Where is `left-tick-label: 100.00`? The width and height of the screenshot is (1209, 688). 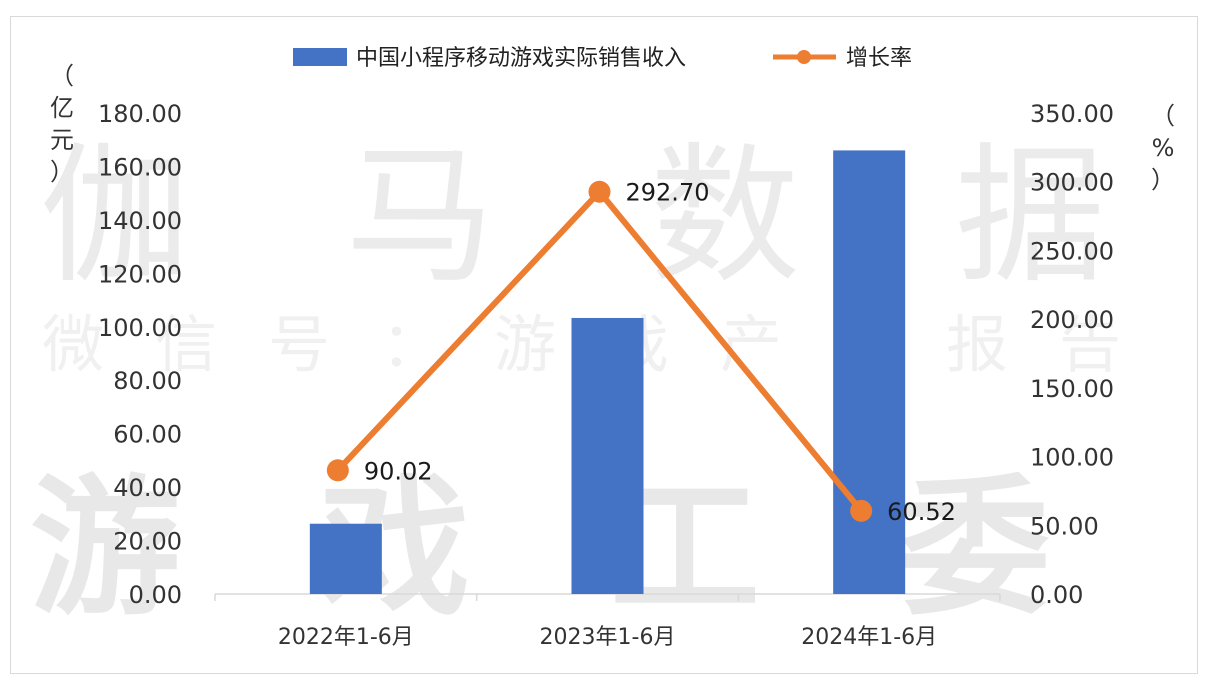 left-tick-label: 100.00 is located at coordinates (140, 328).